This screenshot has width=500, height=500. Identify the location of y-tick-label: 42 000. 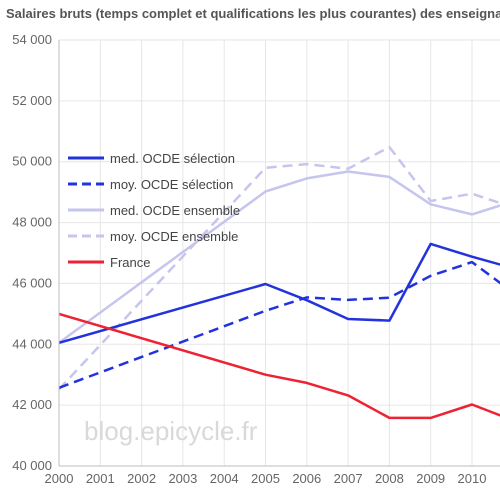
(32, 404).